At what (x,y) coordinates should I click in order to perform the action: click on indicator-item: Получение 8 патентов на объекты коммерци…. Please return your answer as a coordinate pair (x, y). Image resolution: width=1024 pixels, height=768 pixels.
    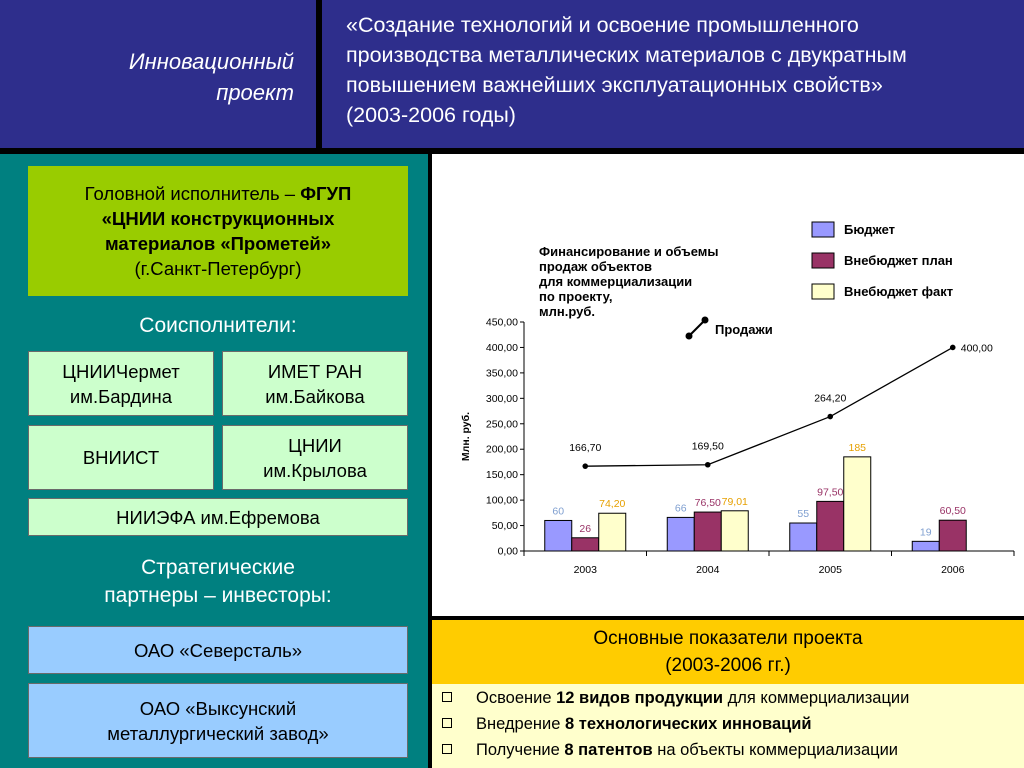
    Looking at the image, I should click on (670, 750).